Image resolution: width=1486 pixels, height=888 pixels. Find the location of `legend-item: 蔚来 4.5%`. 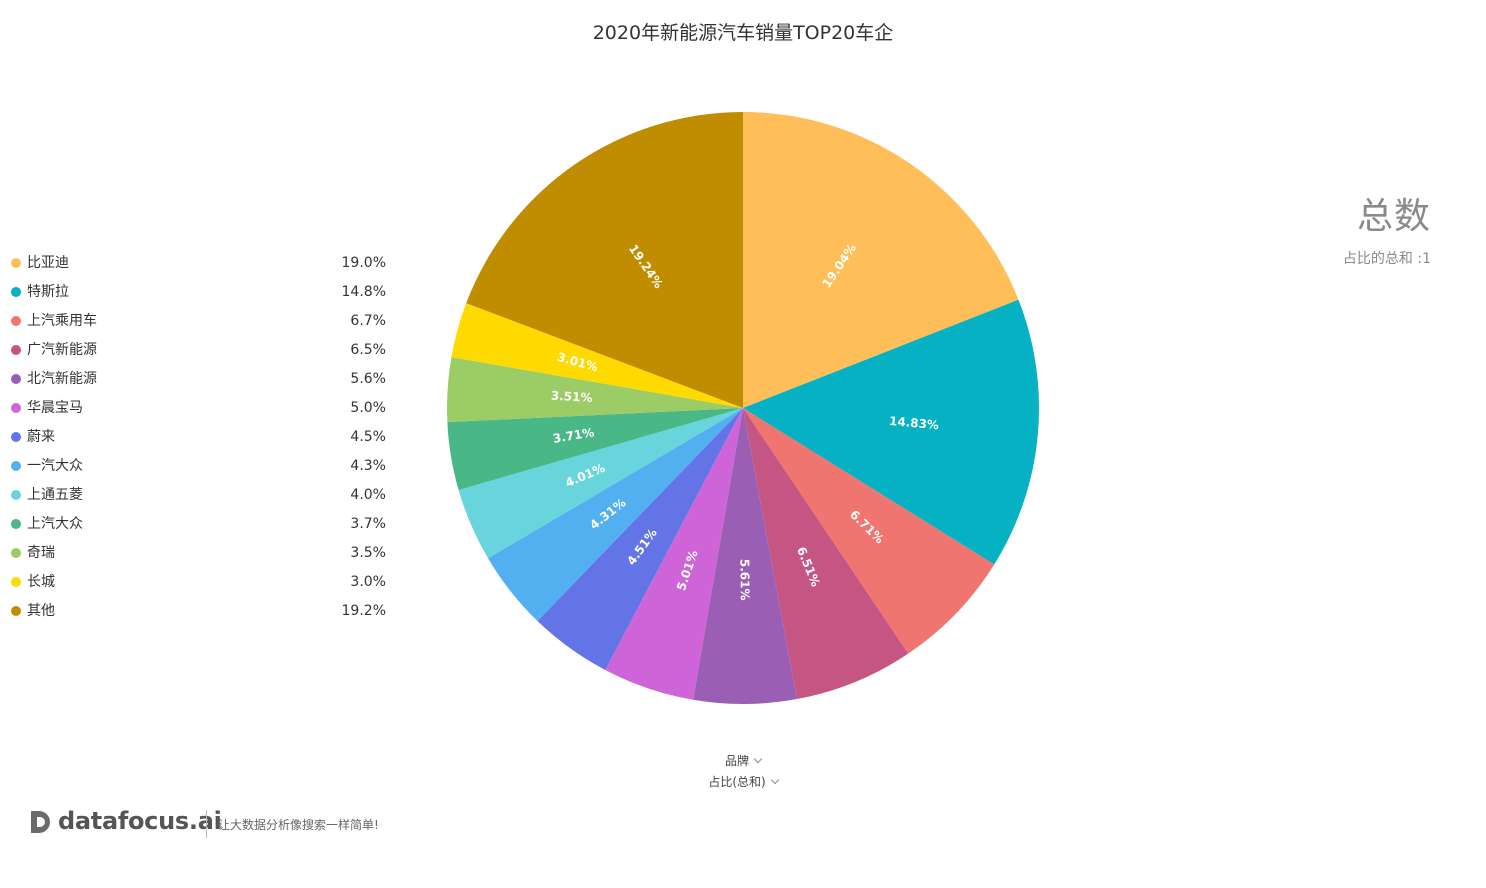

legend-item: 蔚来 4.5% is located at coordinates (200, 441).